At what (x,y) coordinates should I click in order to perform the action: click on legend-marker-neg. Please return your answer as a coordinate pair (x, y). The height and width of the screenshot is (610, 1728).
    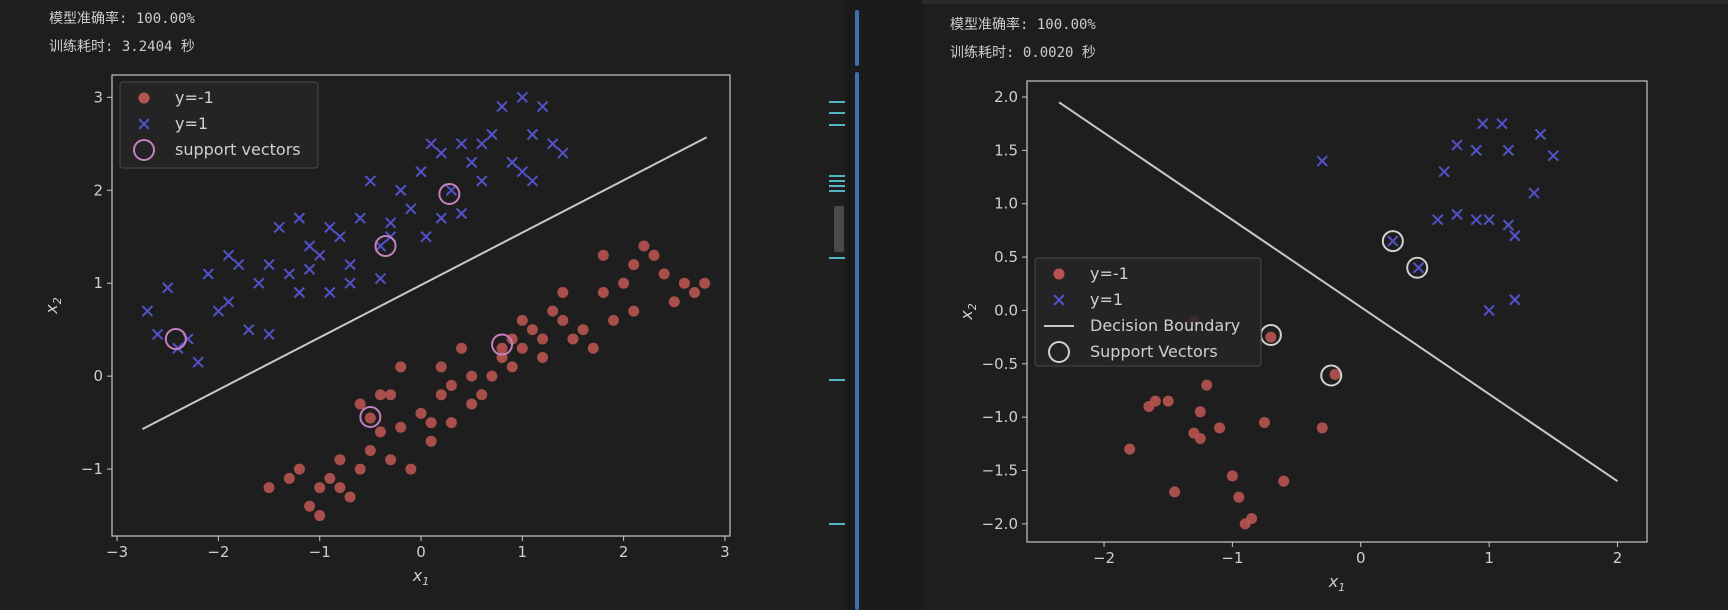
    Looking at the image, I should click on (144, 98).